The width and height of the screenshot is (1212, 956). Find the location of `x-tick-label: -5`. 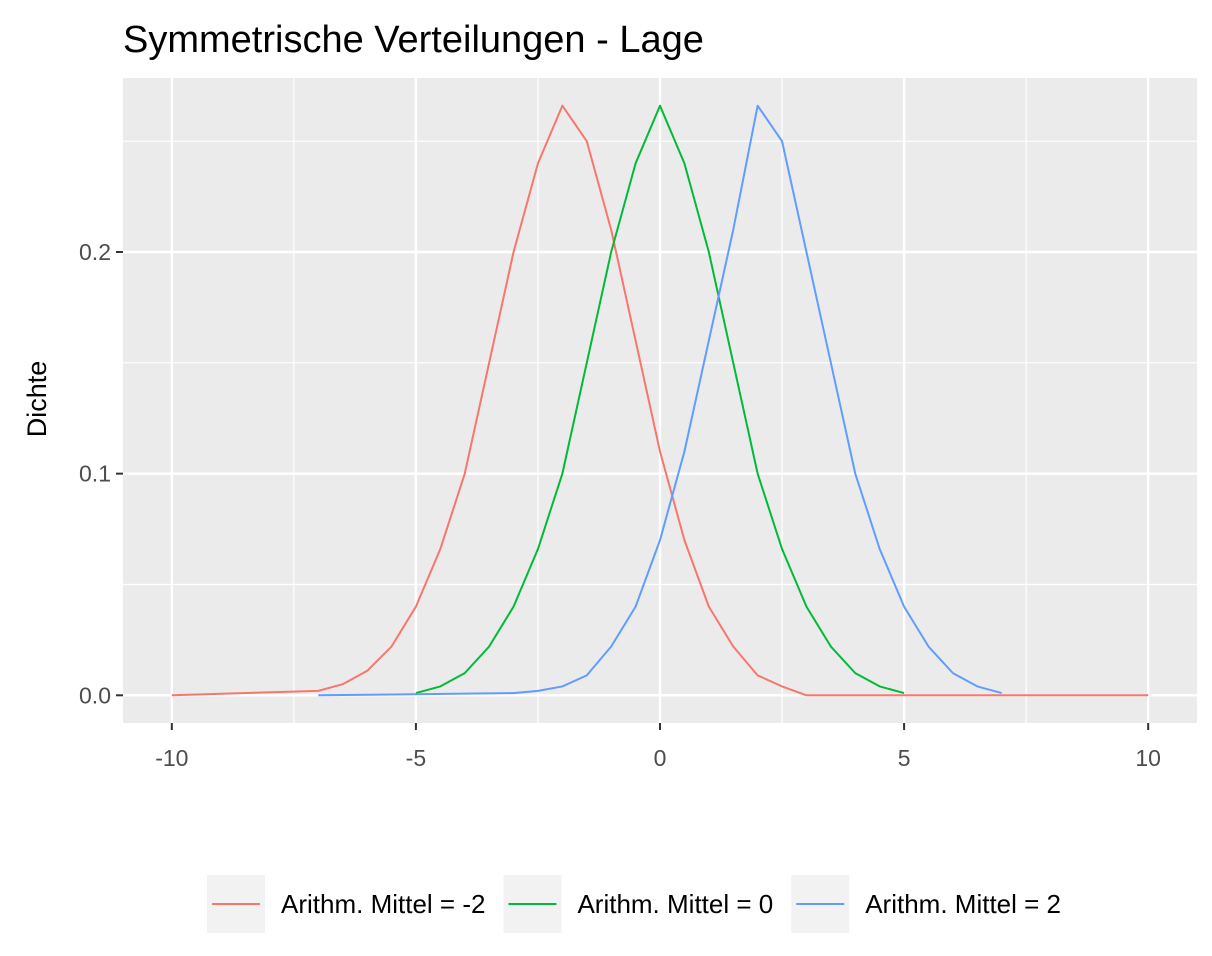

x-tick-label: -5 is located at coordinates (416, 758).